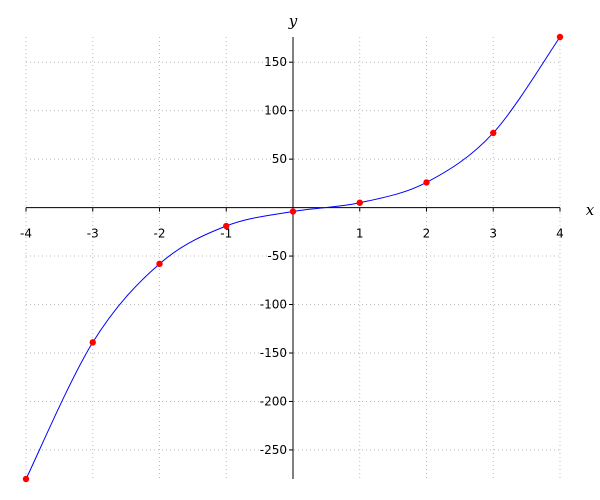  I want to click on x-tick-label: -3, so click(93, 234).